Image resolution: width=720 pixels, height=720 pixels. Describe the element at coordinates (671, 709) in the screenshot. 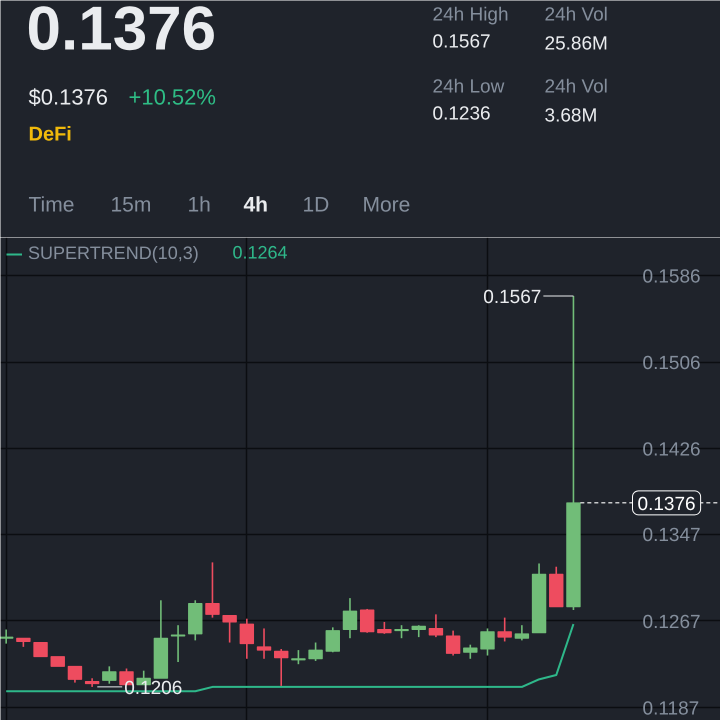

I see `y-tick-label: 0.1187` at that location.